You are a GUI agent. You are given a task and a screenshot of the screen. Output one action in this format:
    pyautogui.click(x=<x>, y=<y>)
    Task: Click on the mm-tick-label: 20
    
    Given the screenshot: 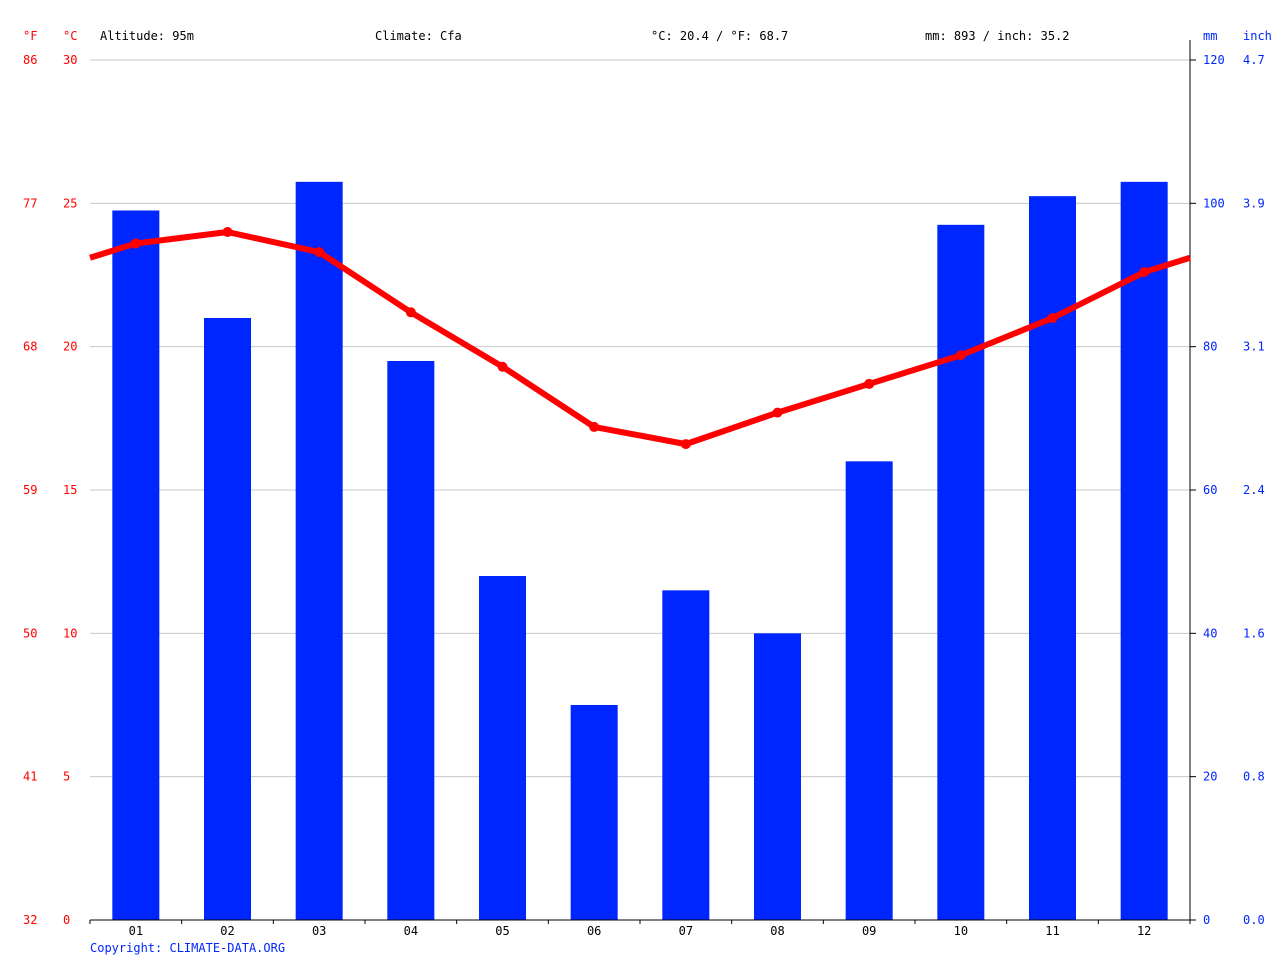 What is the action you would take?
    pyautogui.click(x=1210, y=777)
    